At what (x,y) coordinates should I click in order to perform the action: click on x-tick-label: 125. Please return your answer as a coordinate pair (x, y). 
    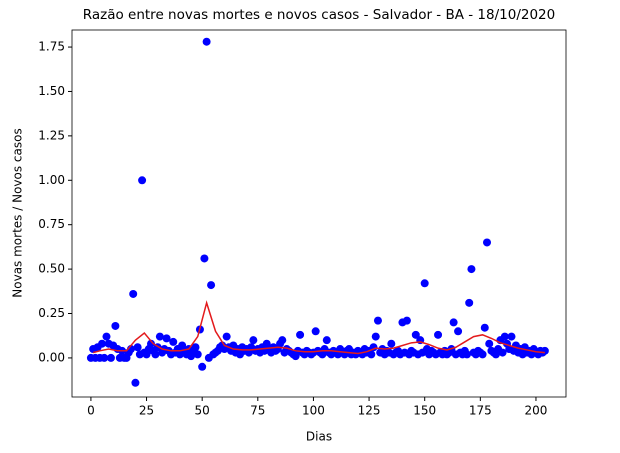
    Looking at the image, I should click on (369, 411).